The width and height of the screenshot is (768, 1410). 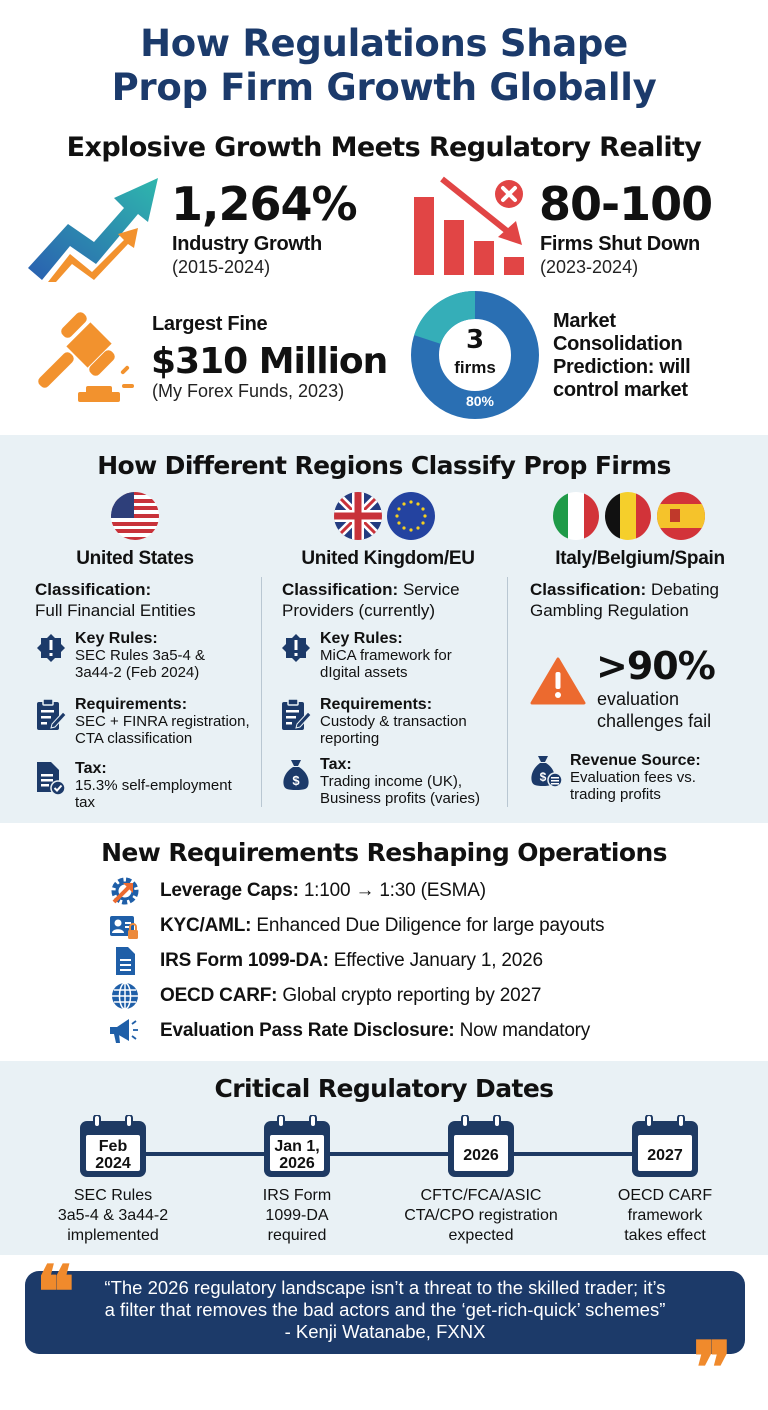 What do you see at coordinates (665, 1155) in the screenshot?
I see `date-line: 2027` at bounding box center [665, 1155].